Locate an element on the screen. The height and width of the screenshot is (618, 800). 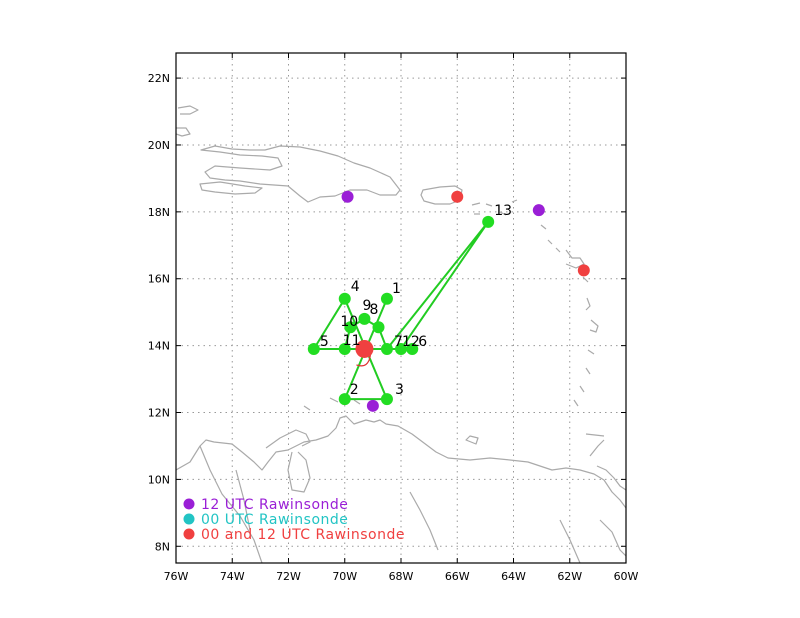
x-tick-label: 74W is located at coordinates (232, 576).